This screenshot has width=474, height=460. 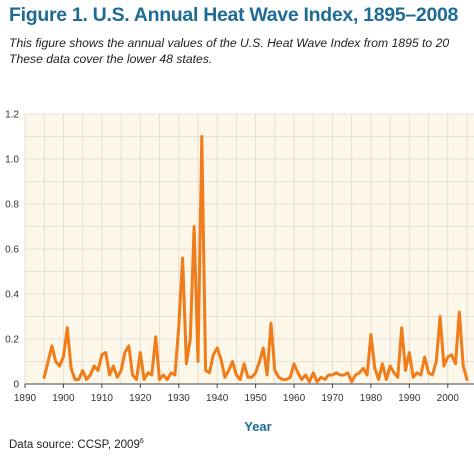 What do you see at coordinates (12, 160) in the screenshot?
I see `y-tick-label: 1.0` at bounding box center [12, 160].